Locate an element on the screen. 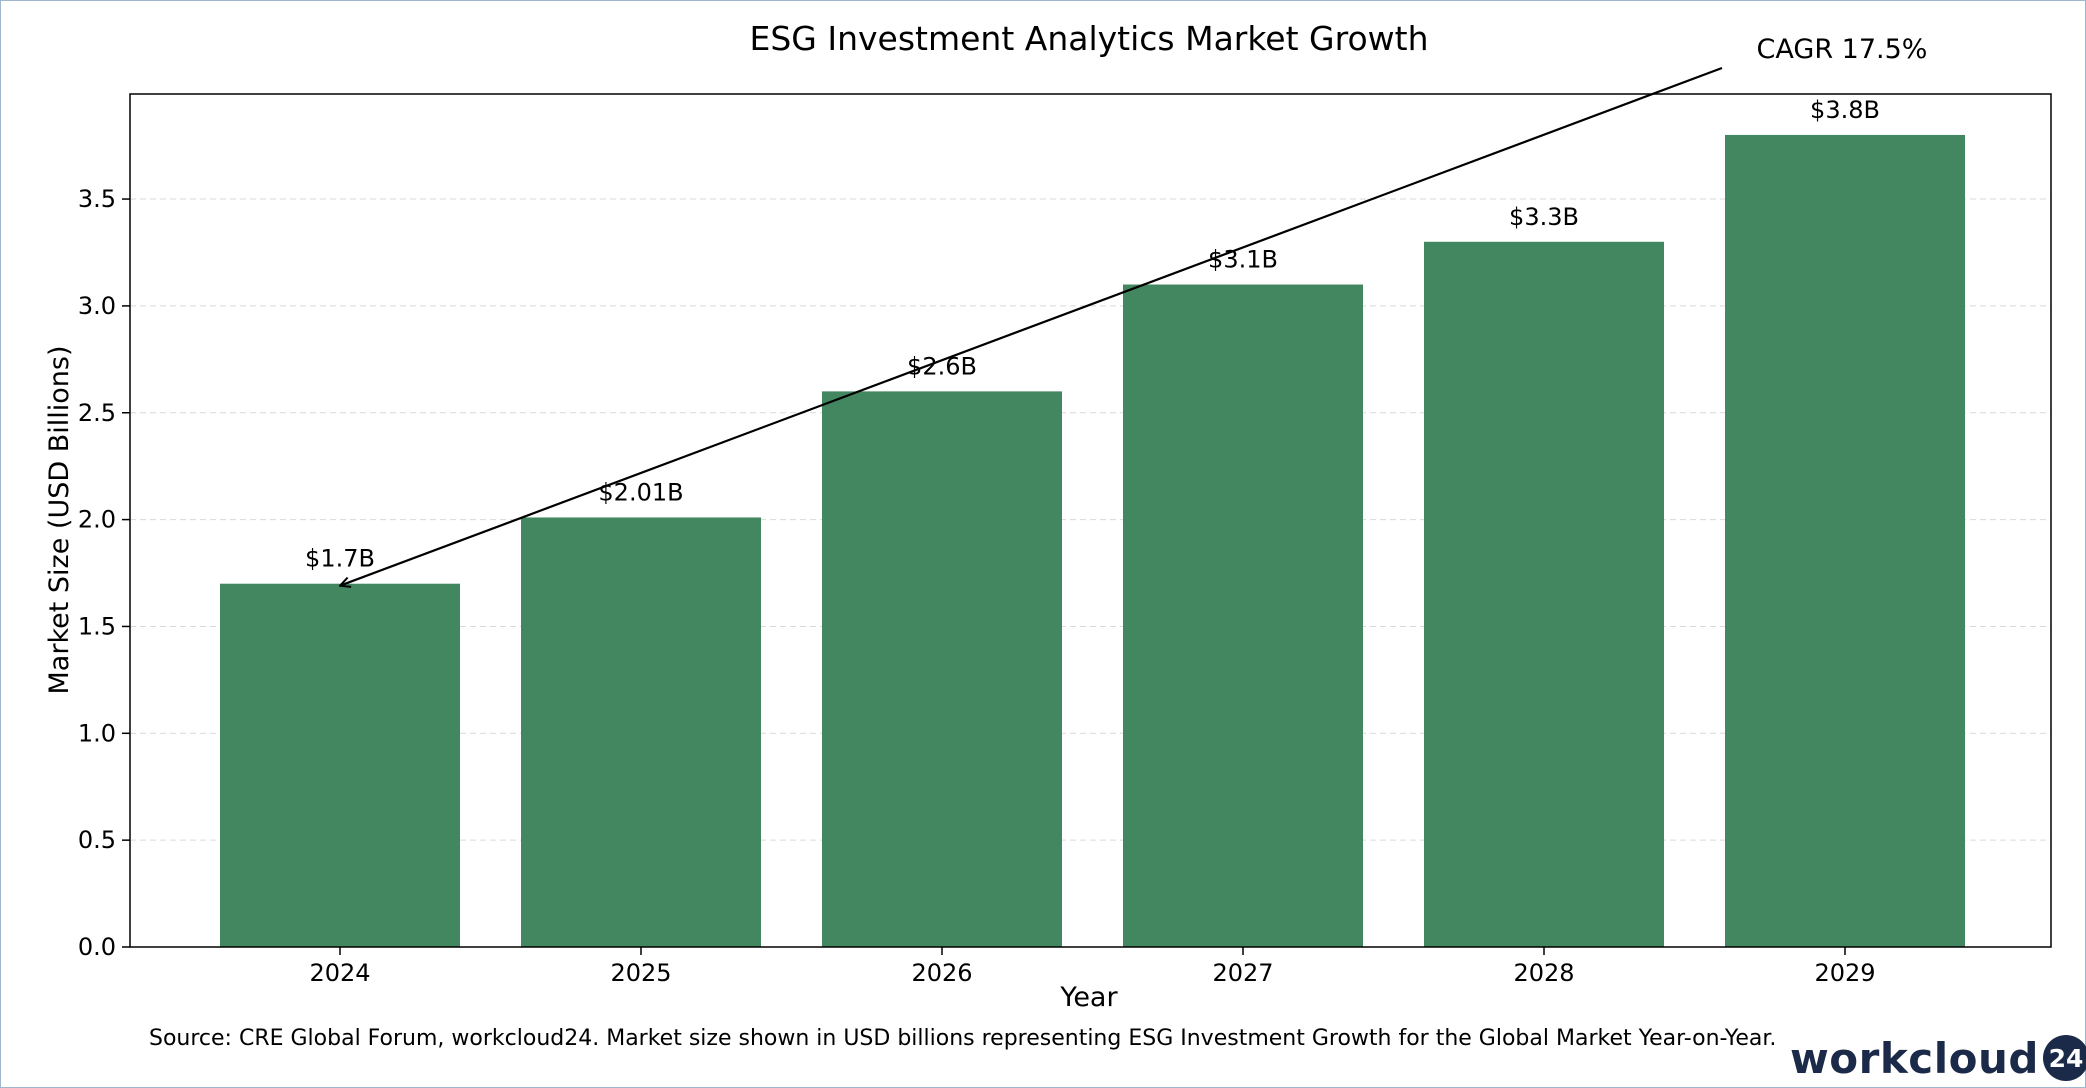 The image size is (2086, 1088). y-tick-label: 2.5 is located at coordinates (97, 413).